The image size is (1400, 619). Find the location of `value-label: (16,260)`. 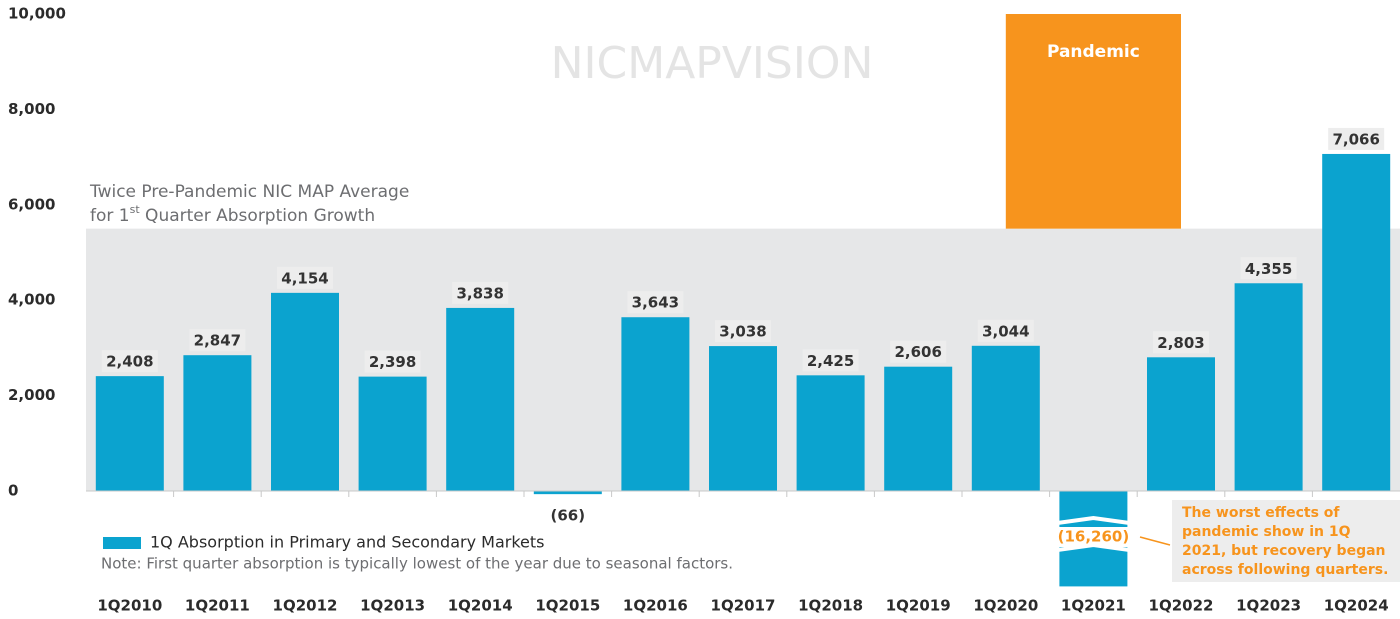

value-label: (16,260) is located at coordinates (1094, 537).